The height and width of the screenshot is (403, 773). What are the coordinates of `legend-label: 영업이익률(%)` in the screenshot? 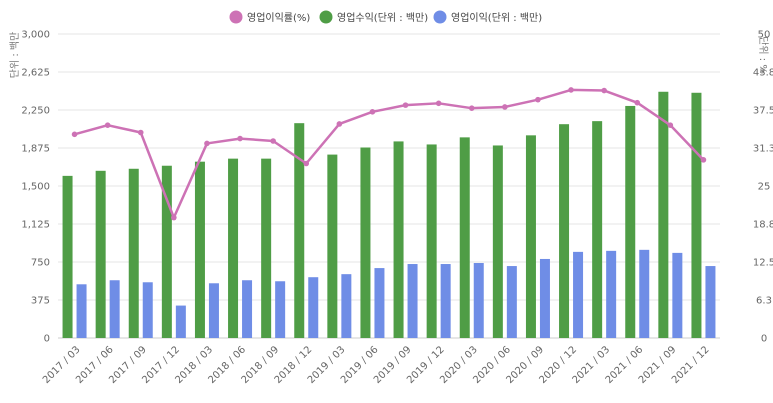 It's located at (278, 17).